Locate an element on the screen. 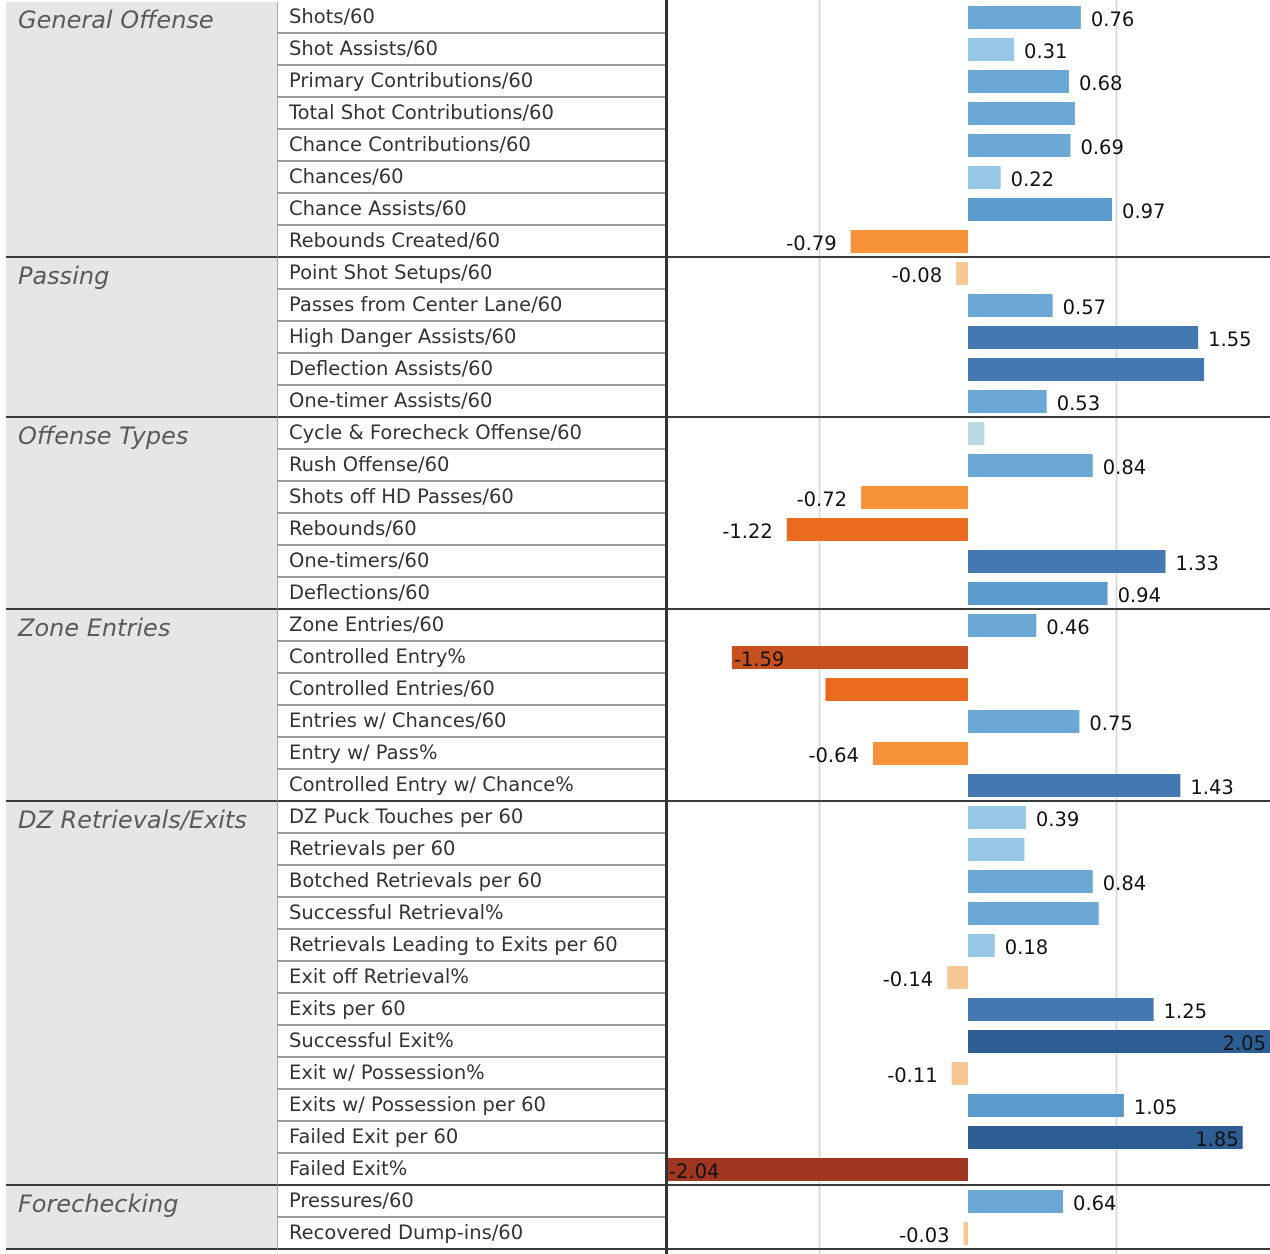 This screenshot has width=1270, height=1254. table-row: Successful Exit% is located at coordinates (472, 1042).